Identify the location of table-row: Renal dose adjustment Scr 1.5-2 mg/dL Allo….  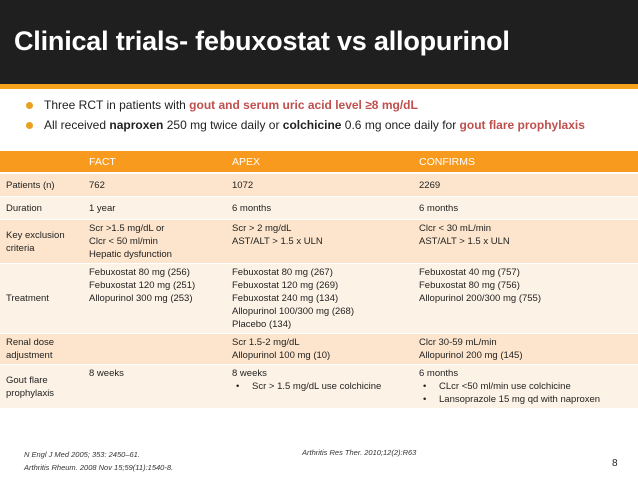
(319, 349).